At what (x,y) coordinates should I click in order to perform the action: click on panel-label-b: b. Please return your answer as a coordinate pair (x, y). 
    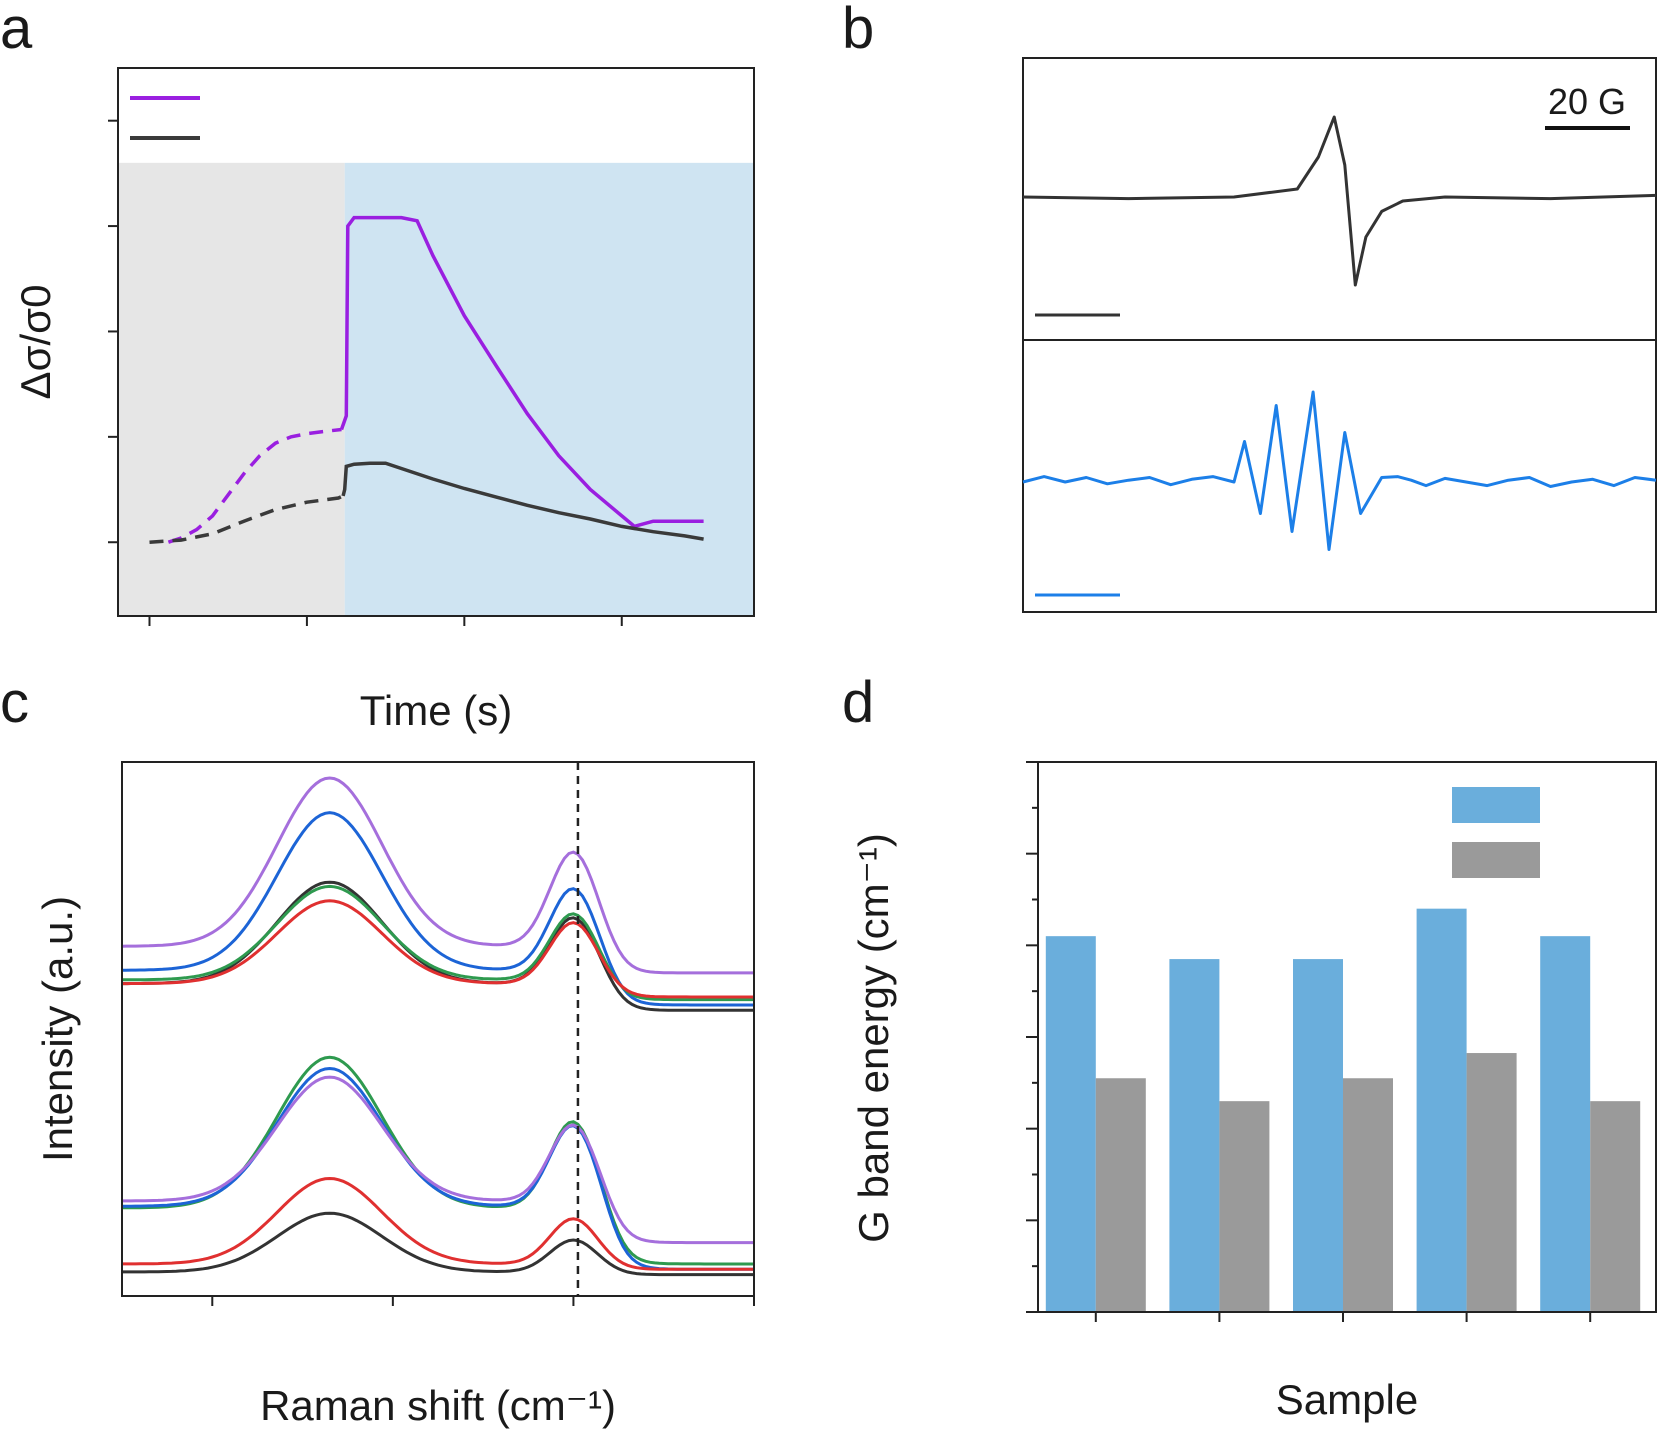
    Looking at the image, I should click on (858, 30).